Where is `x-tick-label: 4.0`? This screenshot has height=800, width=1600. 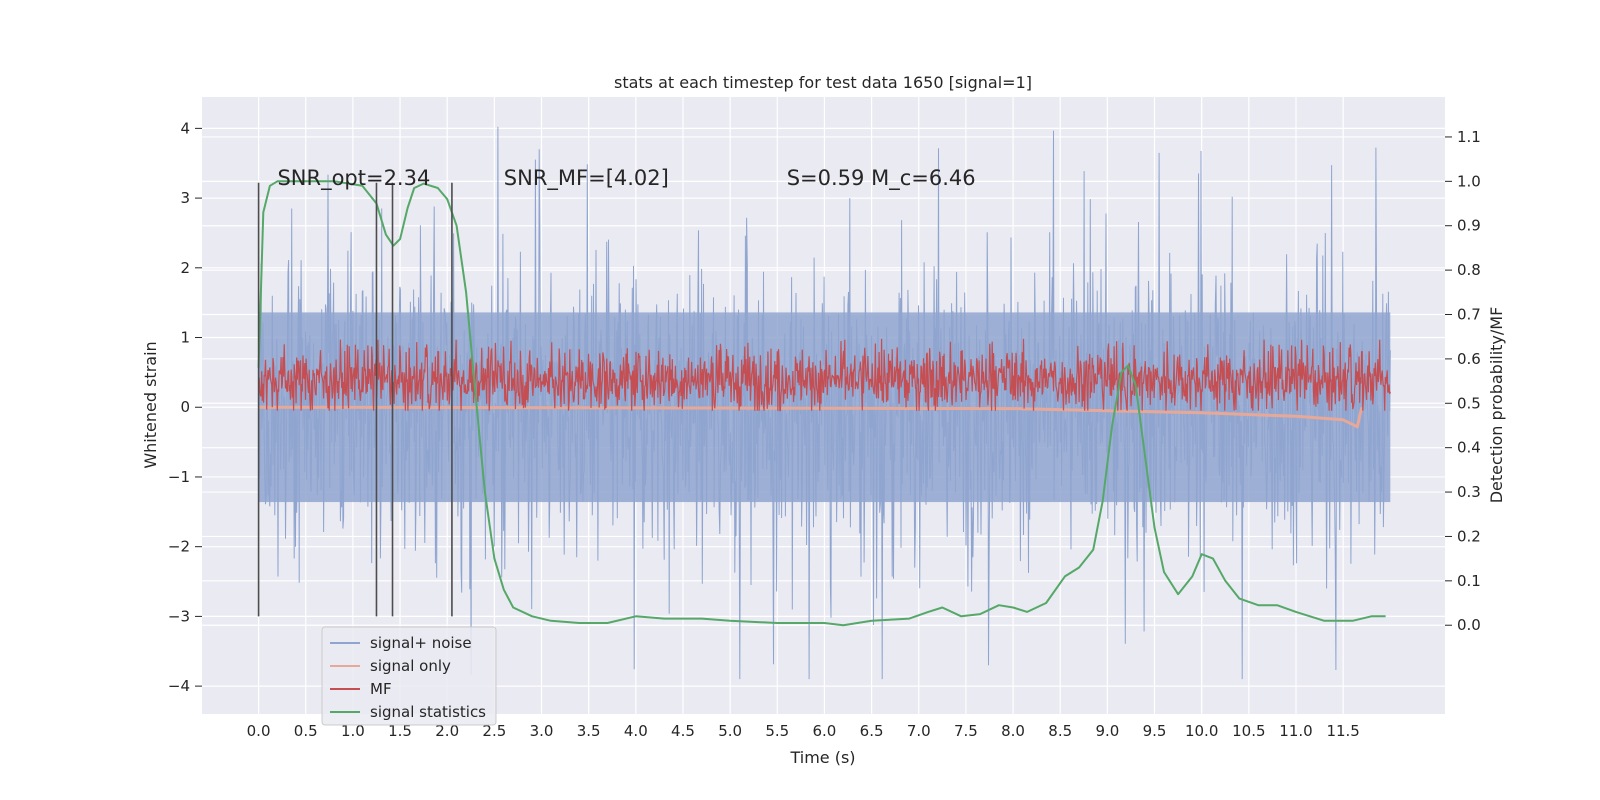 x-tick-label: 4.0 is located at coordinates (636, 731).